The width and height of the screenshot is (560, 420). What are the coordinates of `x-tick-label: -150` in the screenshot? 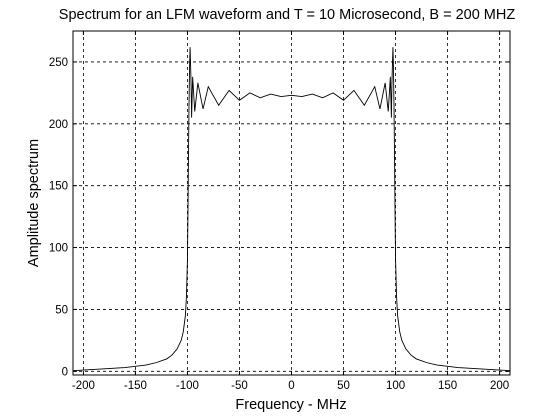 It's located at (135, 386).